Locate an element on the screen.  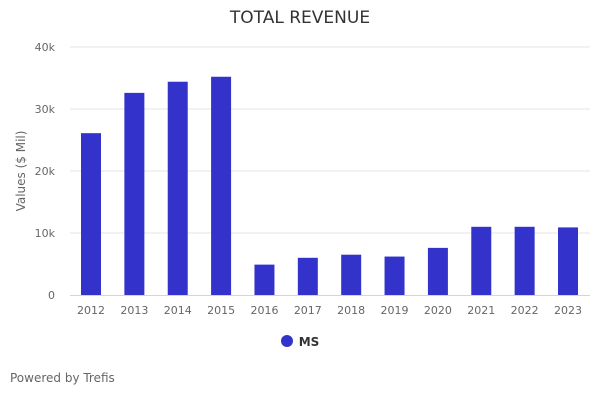
y-axis-label: Values ($ Mil) is located at coordinates (21, 171).